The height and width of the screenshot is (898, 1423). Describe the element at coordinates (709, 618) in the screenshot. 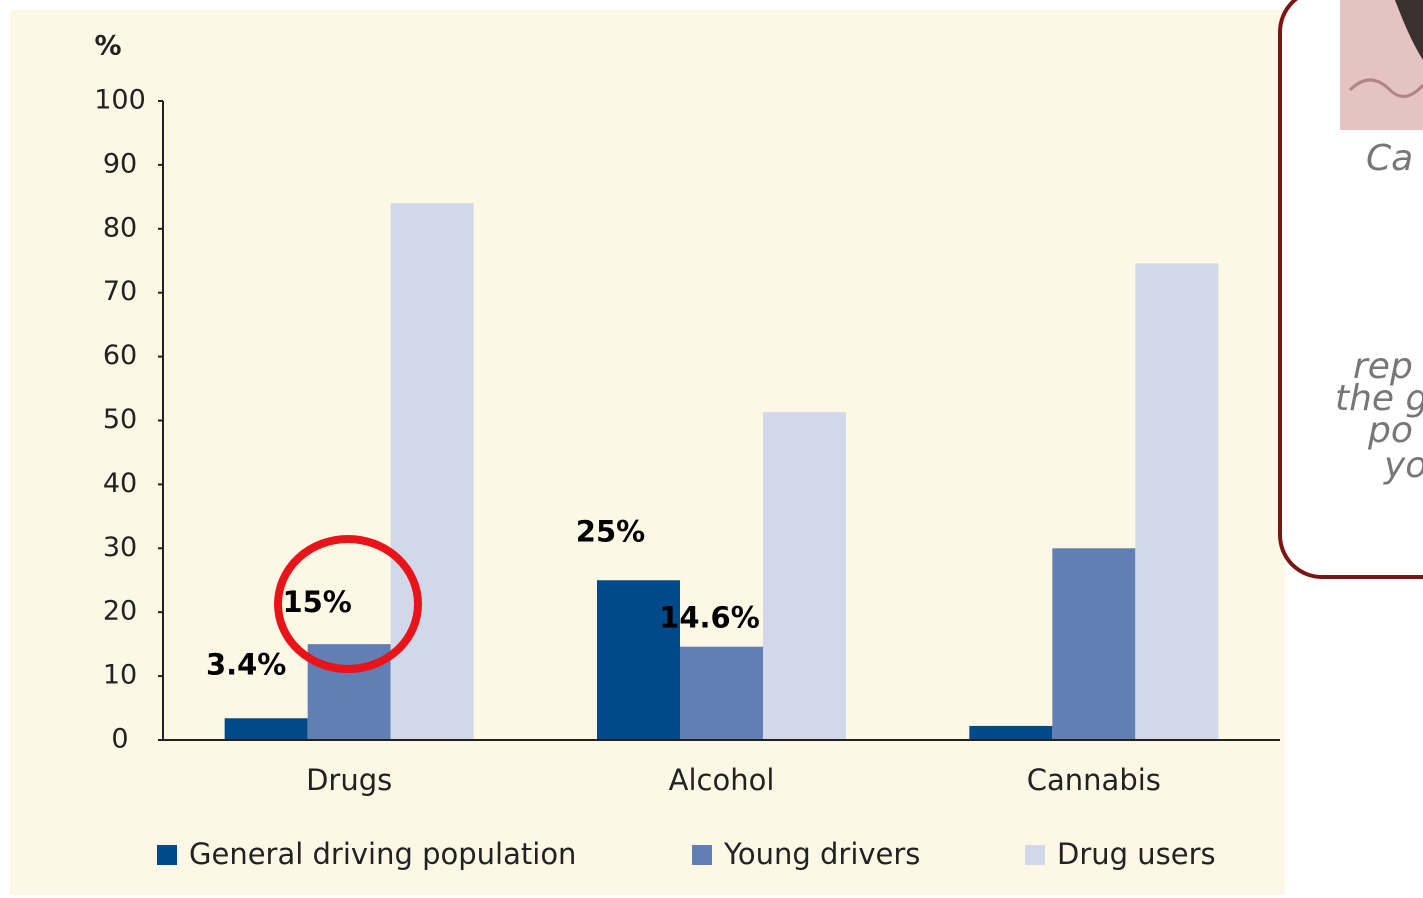

I see `value-label: 14.6%` at that location.